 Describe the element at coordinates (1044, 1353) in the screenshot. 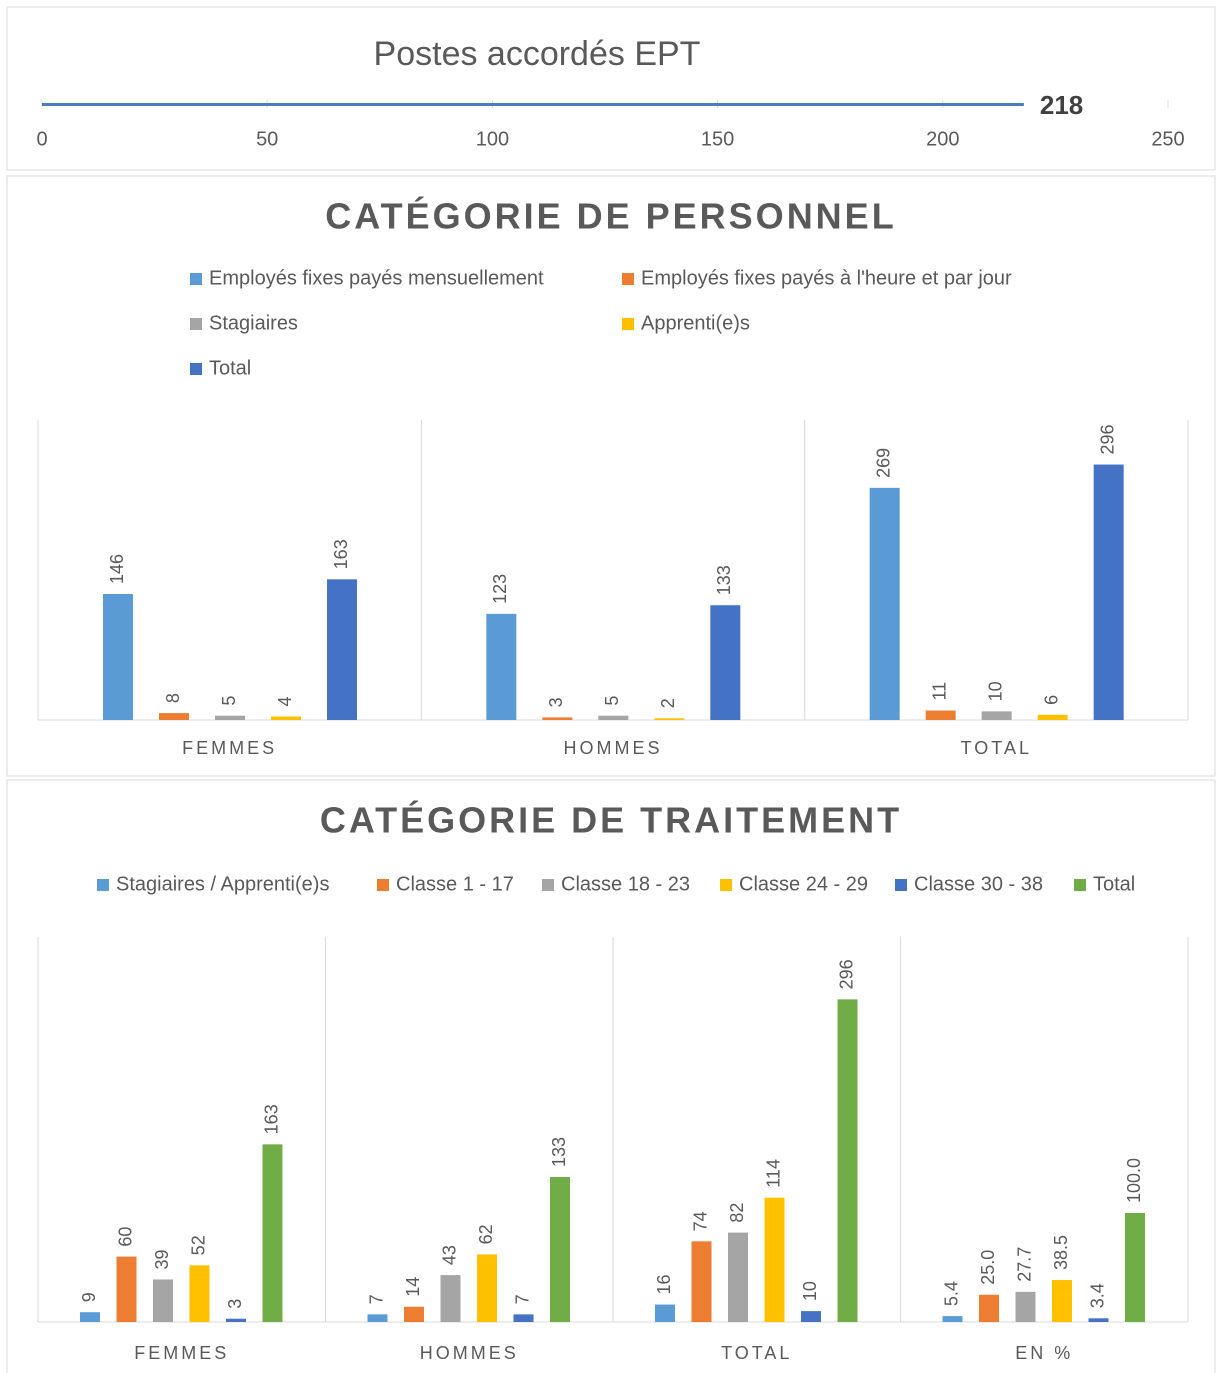

I see `x-tick-label: EN %` at that location.